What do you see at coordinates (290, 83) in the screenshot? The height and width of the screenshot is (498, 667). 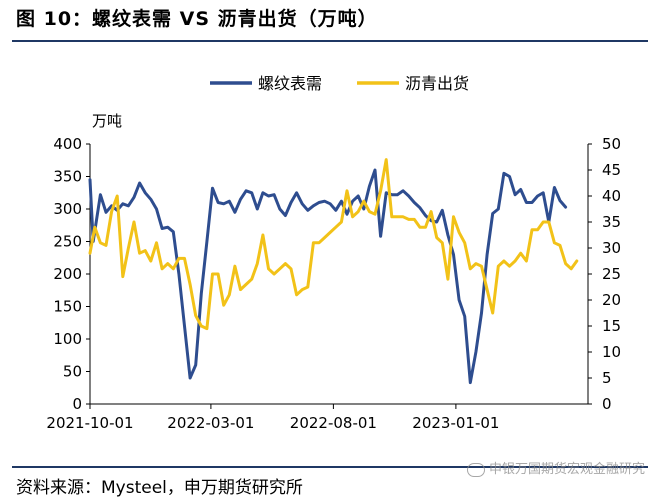 I see `legend-label: 螺纹表需` at bounding box center [290, 83].